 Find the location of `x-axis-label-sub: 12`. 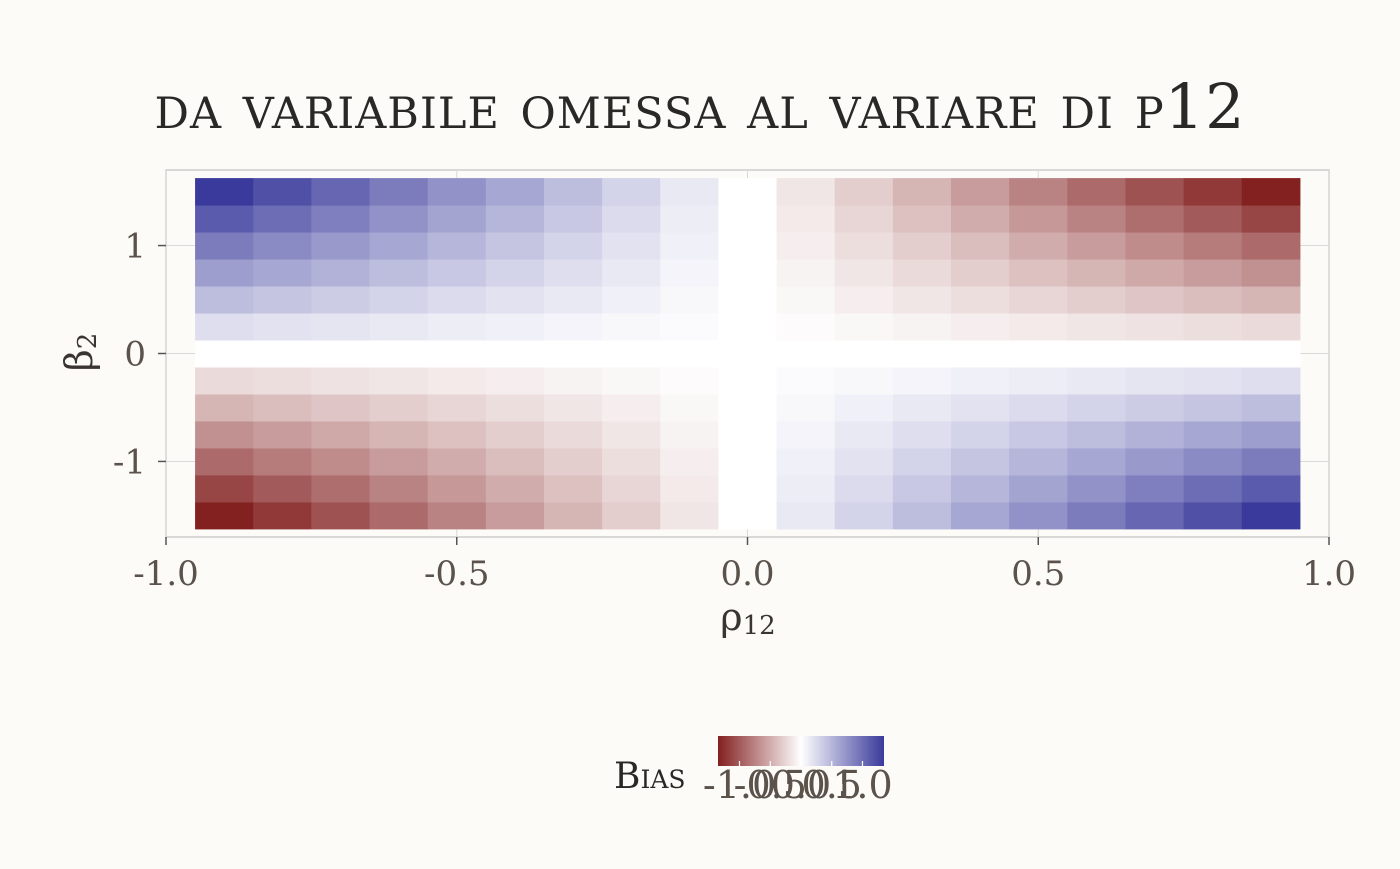

x-axis-label-sub: 12 is located at coordinates (759, 626).